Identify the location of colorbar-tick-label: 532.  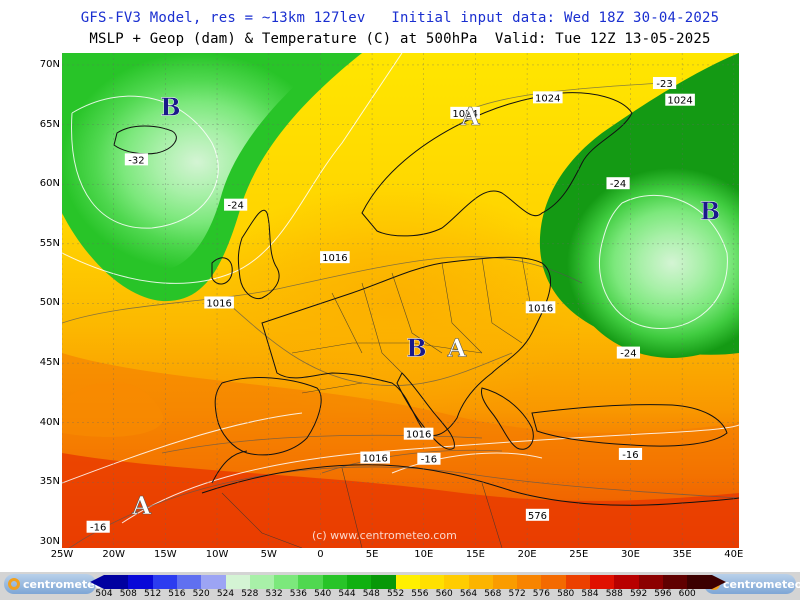
(274, 594).